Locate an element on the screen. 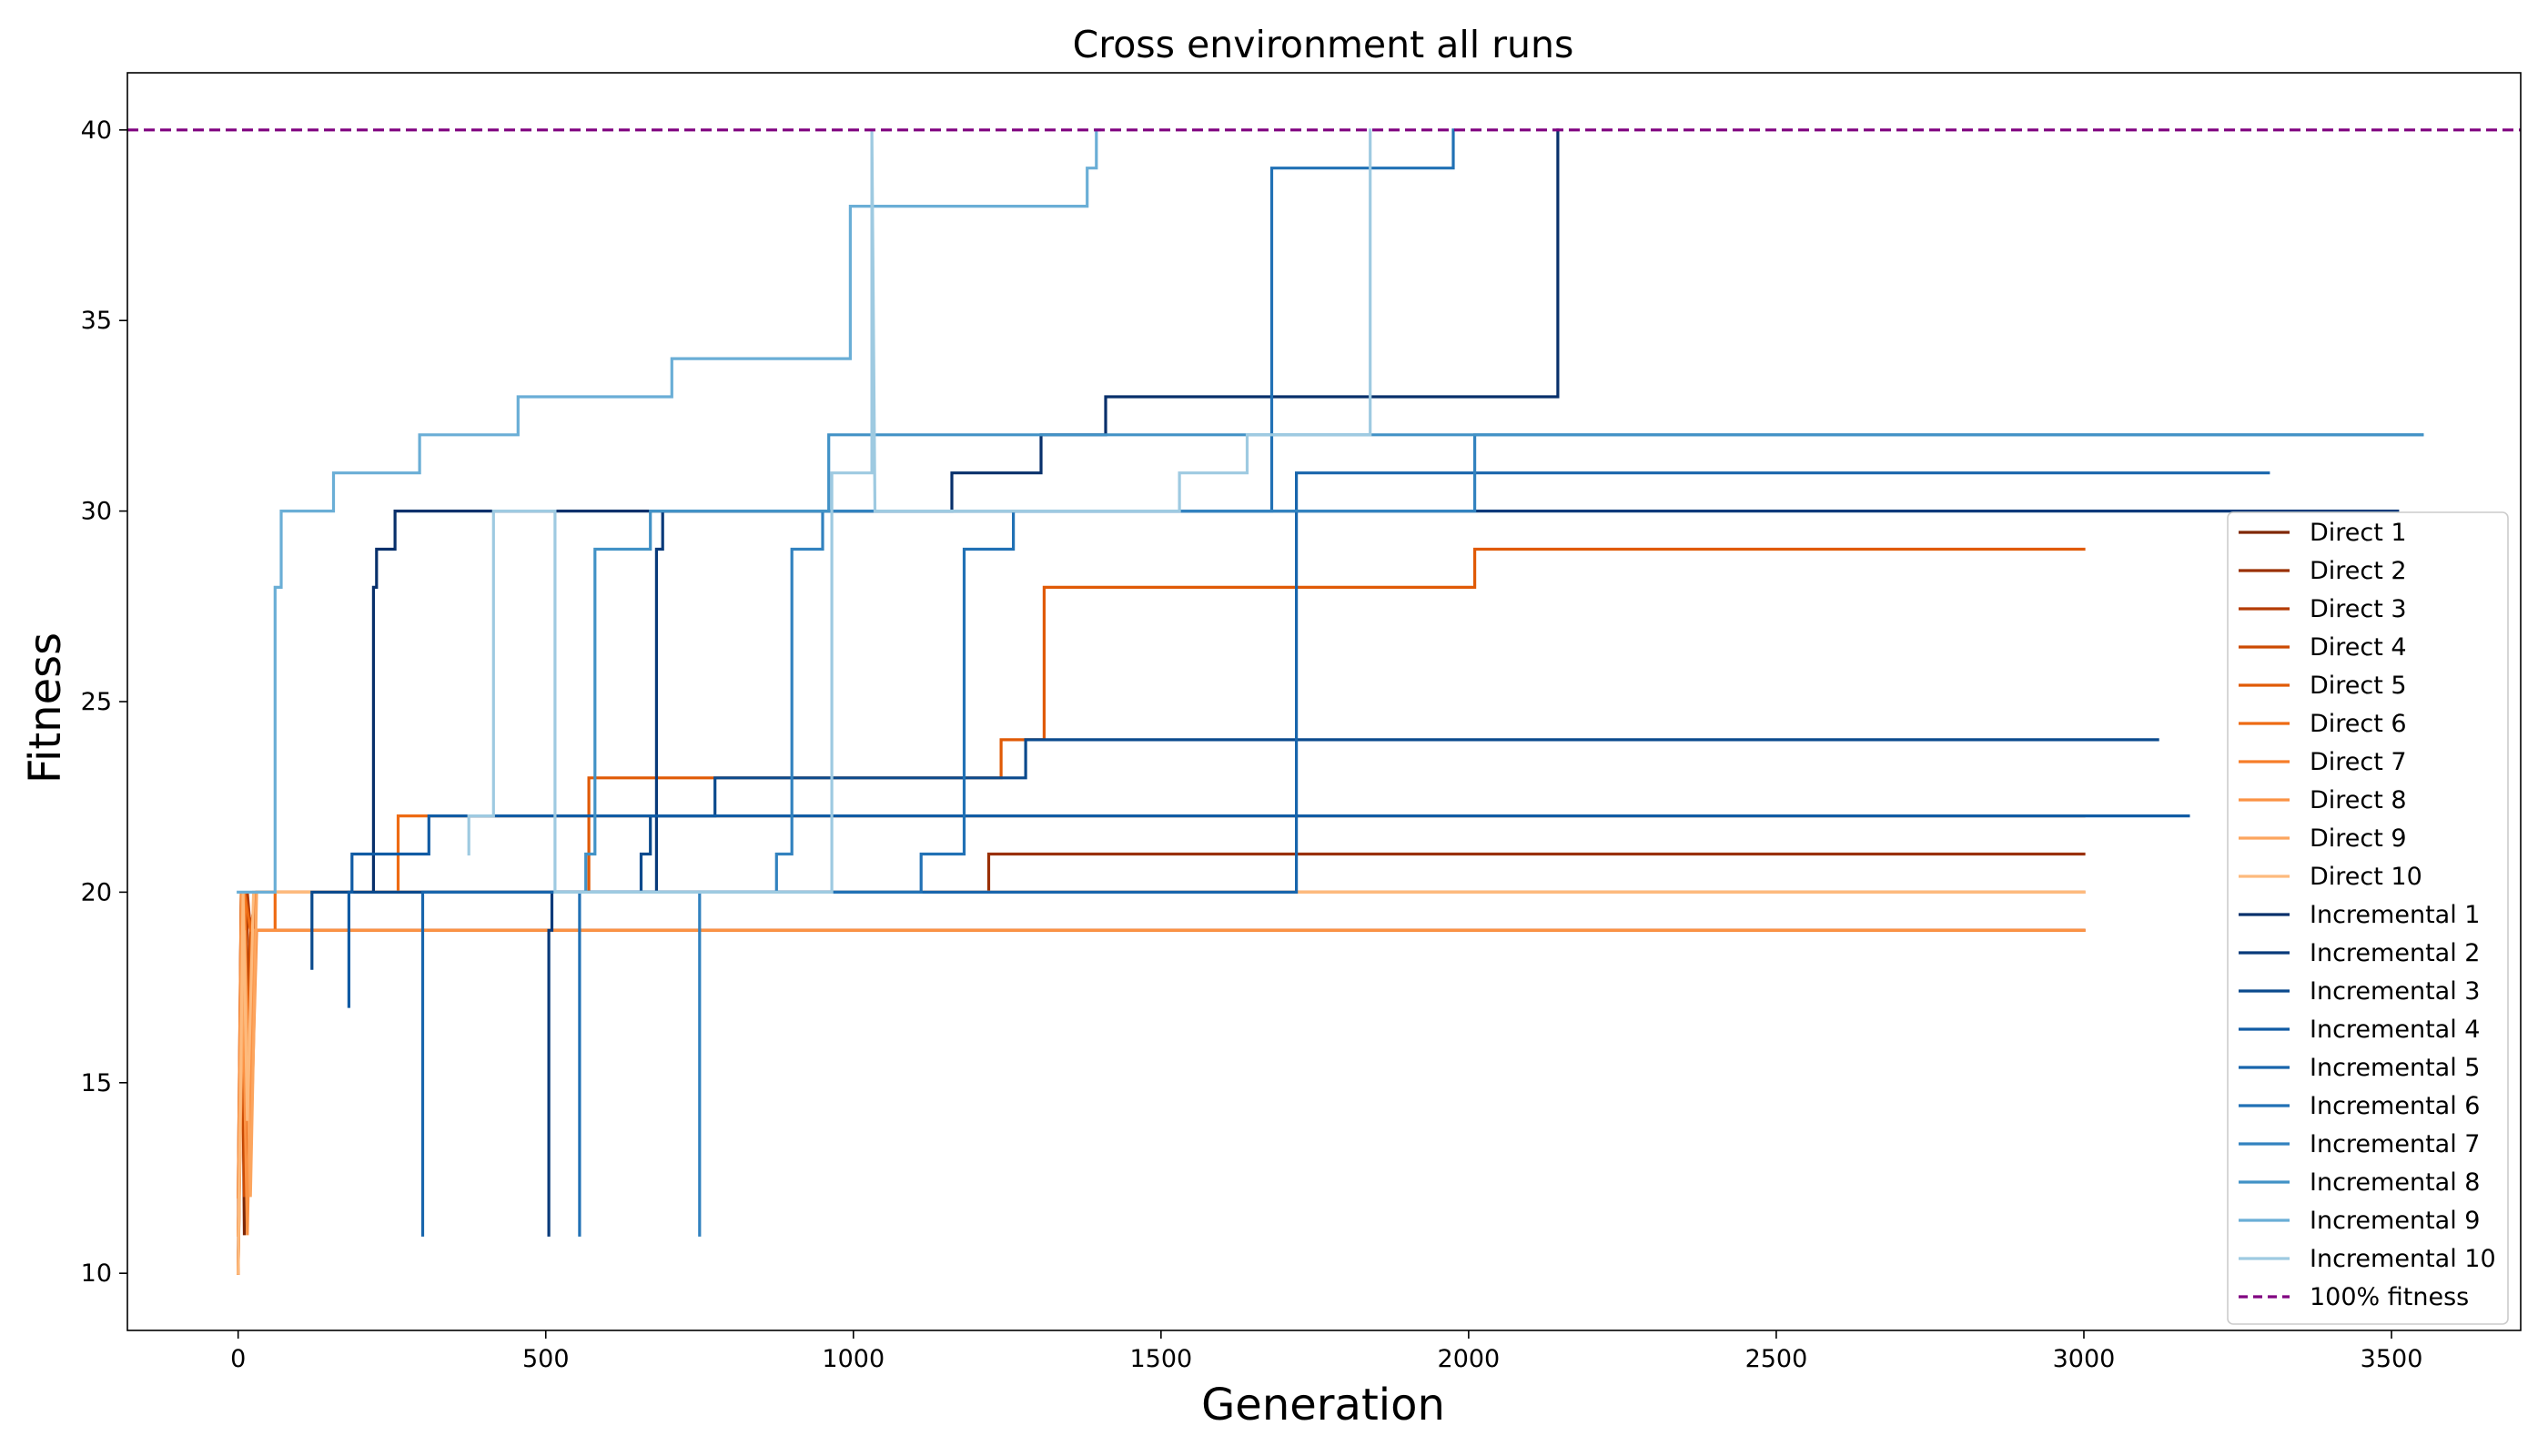  y-tick-label: 35 is located at coordinates (97, 321).